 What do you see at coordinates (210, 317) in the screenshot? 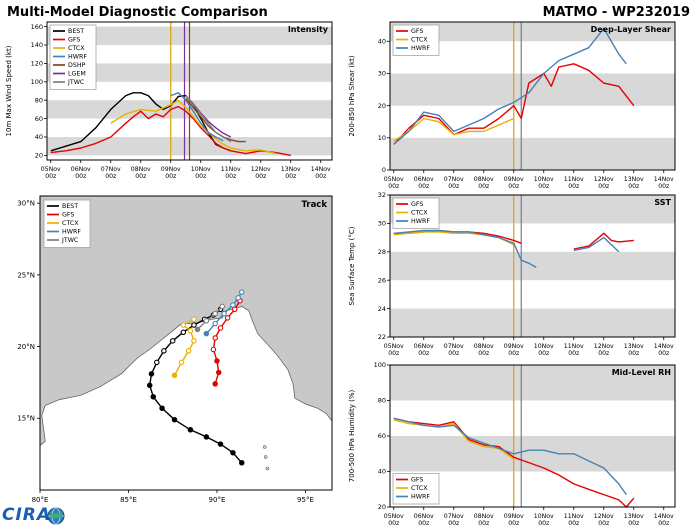
I see `track-jtwc` at bounding box center [210, 317].